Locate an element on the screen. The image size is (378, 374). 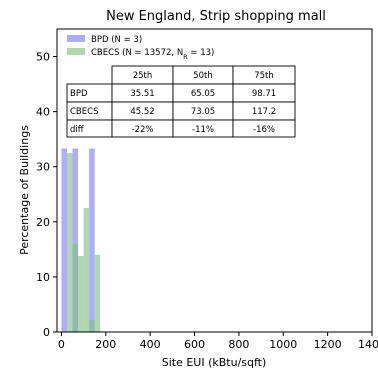
x-tick-label: 200 is located at coordinates (105, 344).